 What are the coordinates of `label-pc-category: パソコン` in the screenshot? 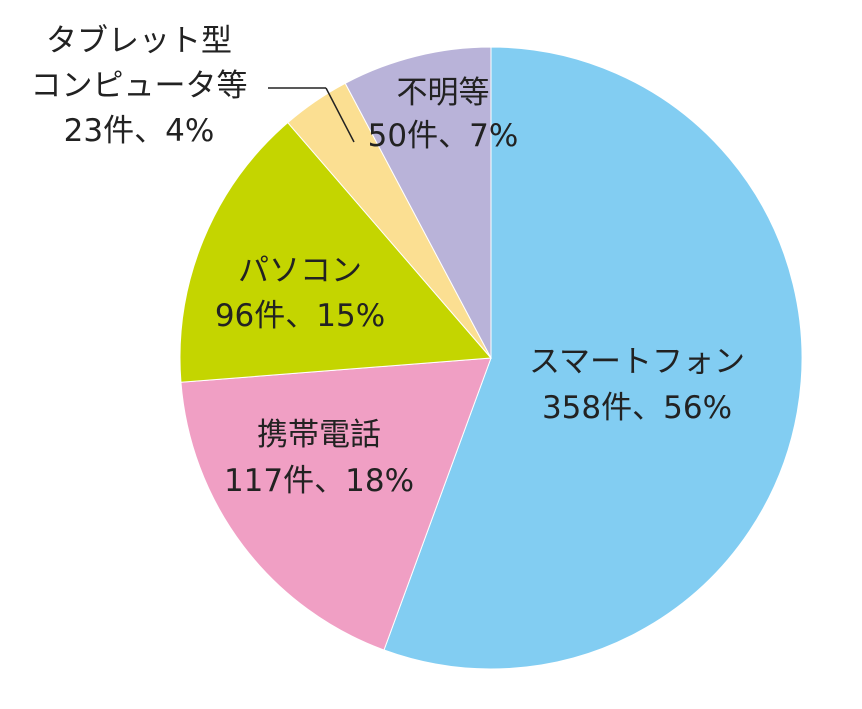 It's located at (300, 271).